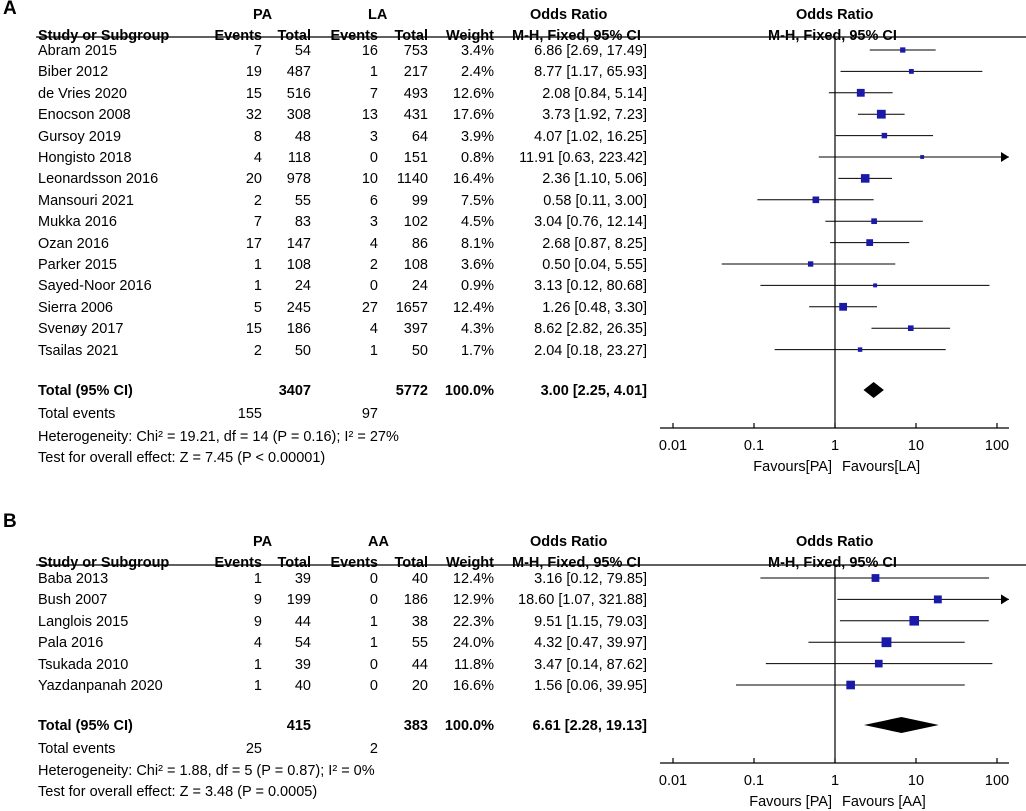 The width and height of the screenshot is (1026, 811). What do you see at coordinates (71, 643) in the screenshot?
I see `study-name: Pala 2016` at bounding box center [71, 643].